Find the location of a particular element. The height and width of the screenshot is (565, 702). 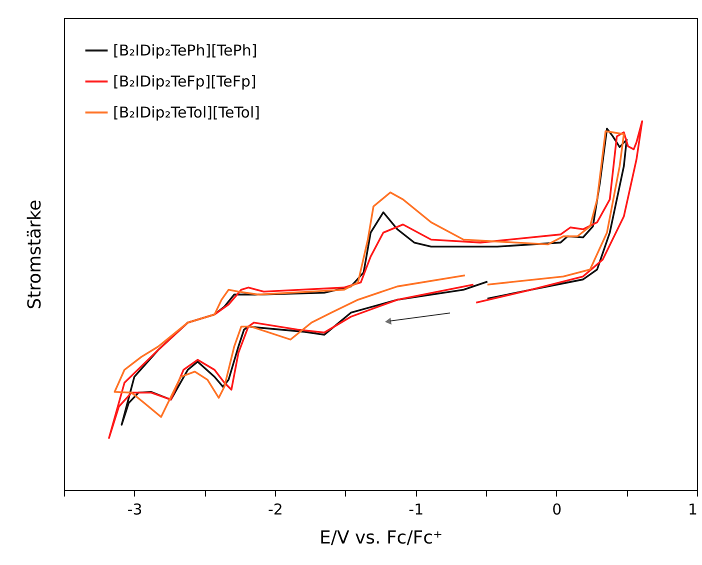

x-tick-label: -3 is located at coordinates (134, 509).